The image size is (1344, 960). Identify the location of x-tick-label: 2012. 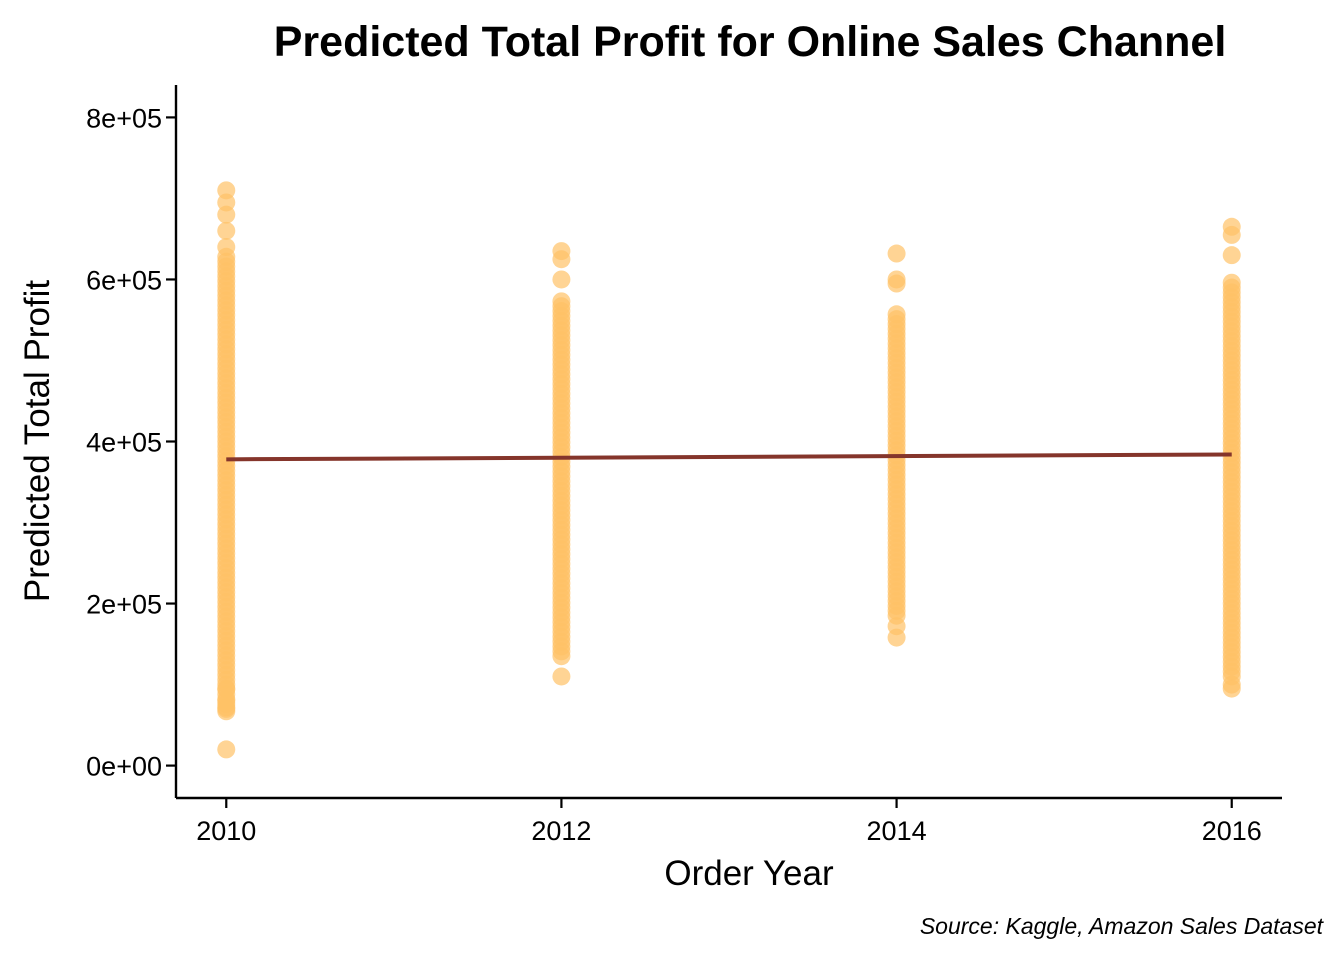
(561, 831).